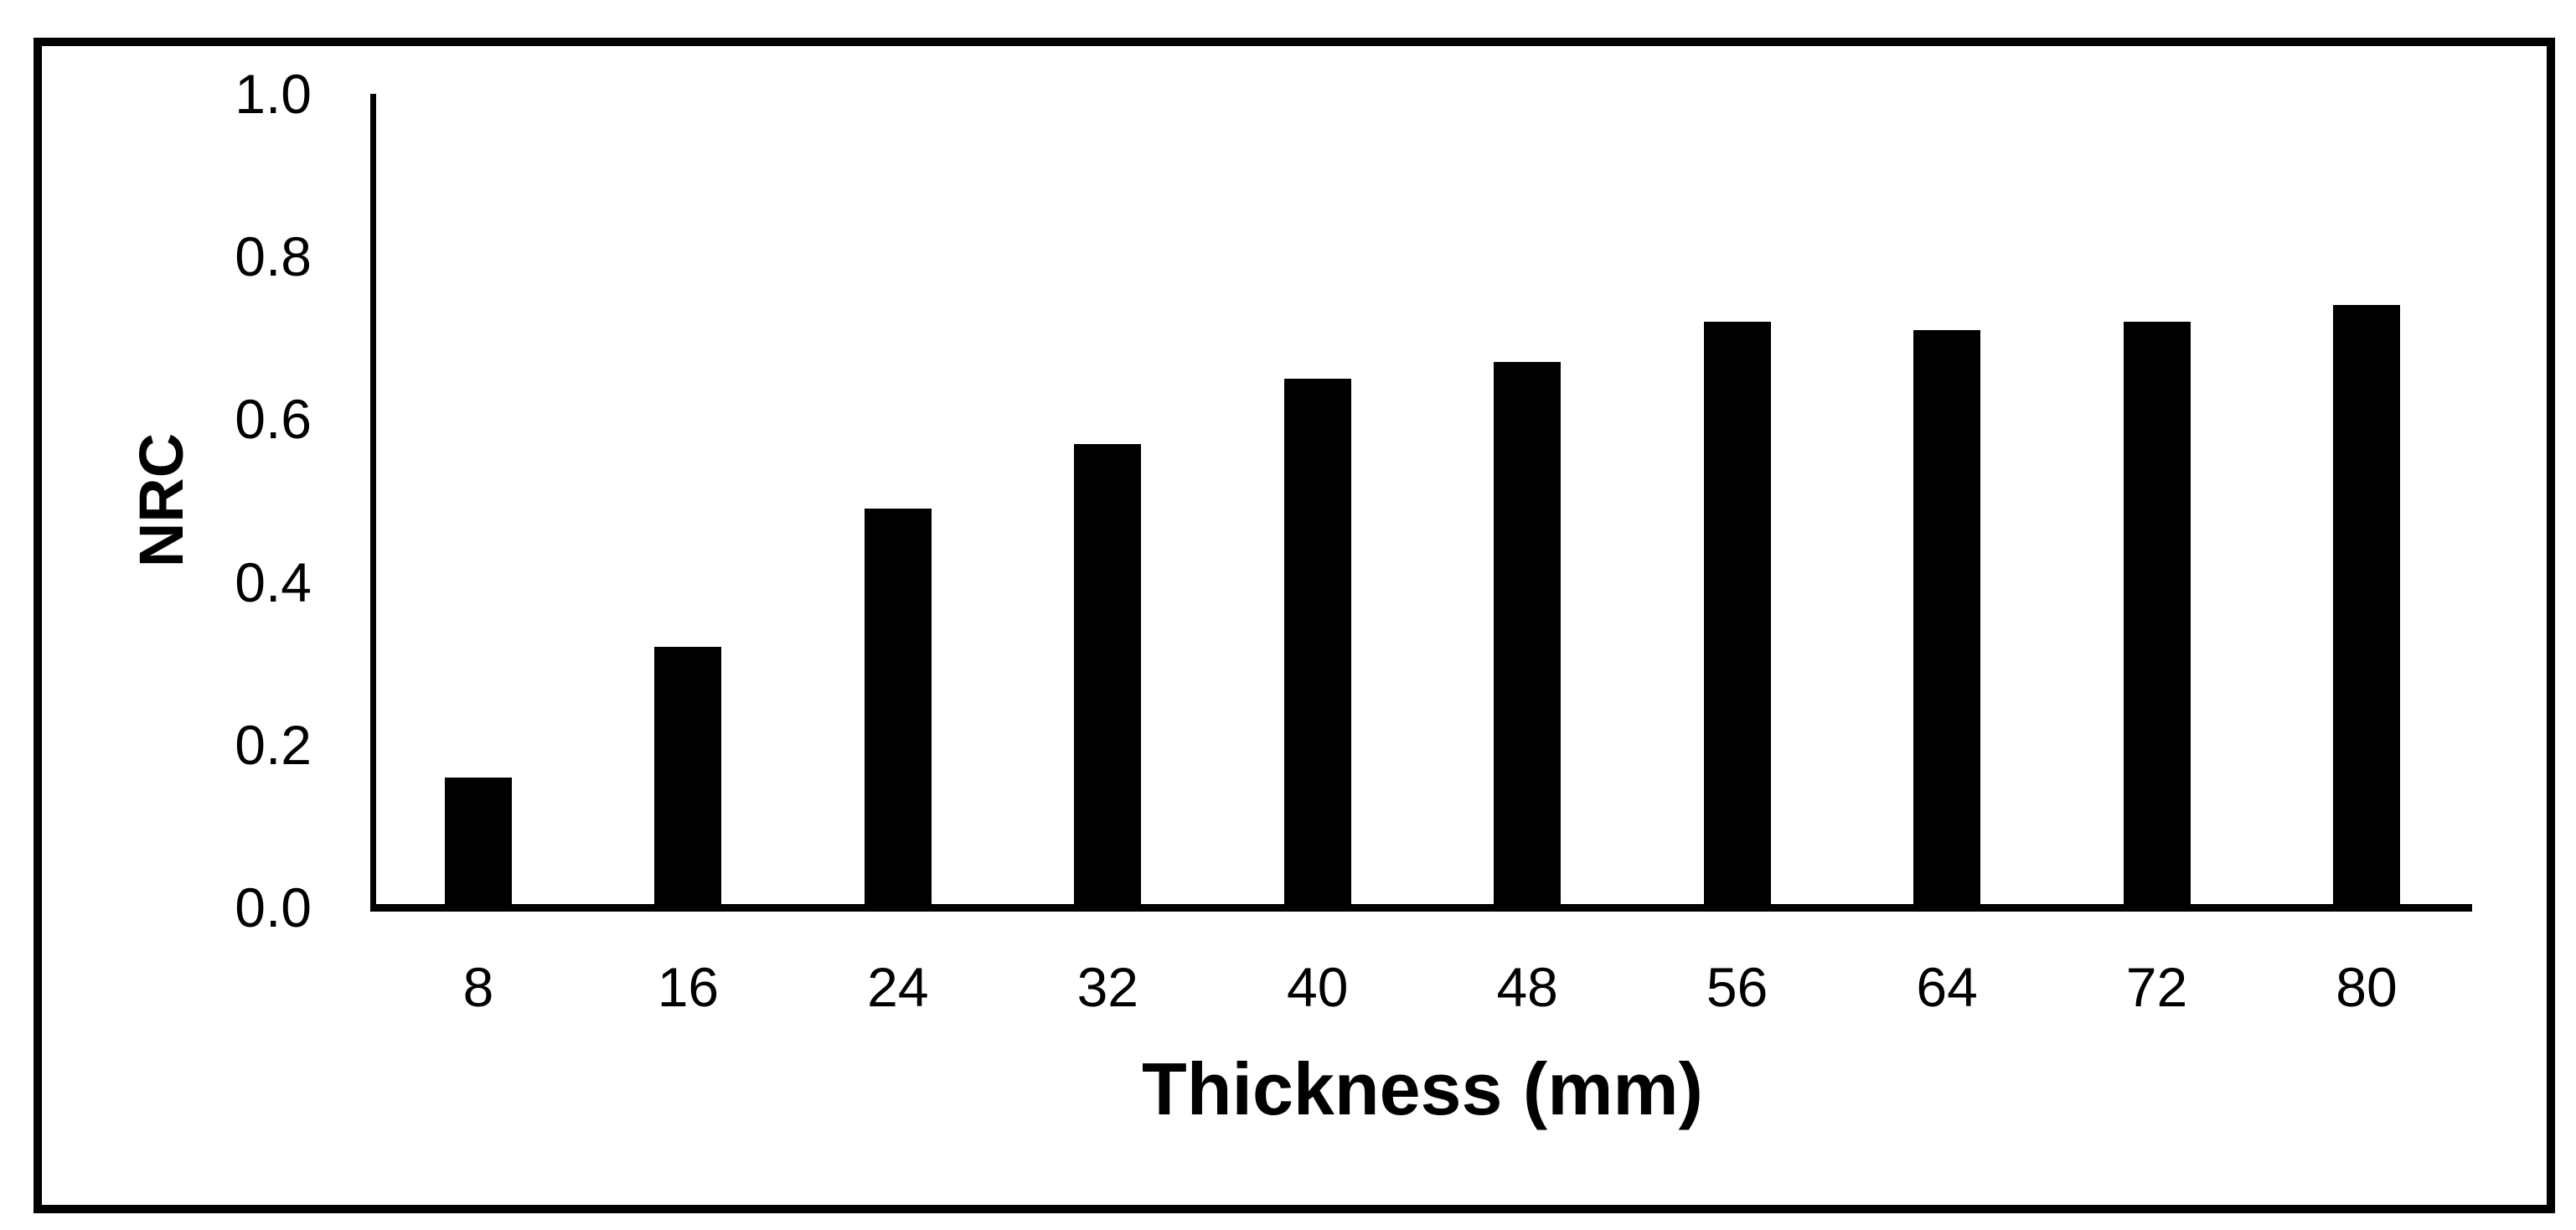  I want to click on bar-80mm, so click(2366, 606).